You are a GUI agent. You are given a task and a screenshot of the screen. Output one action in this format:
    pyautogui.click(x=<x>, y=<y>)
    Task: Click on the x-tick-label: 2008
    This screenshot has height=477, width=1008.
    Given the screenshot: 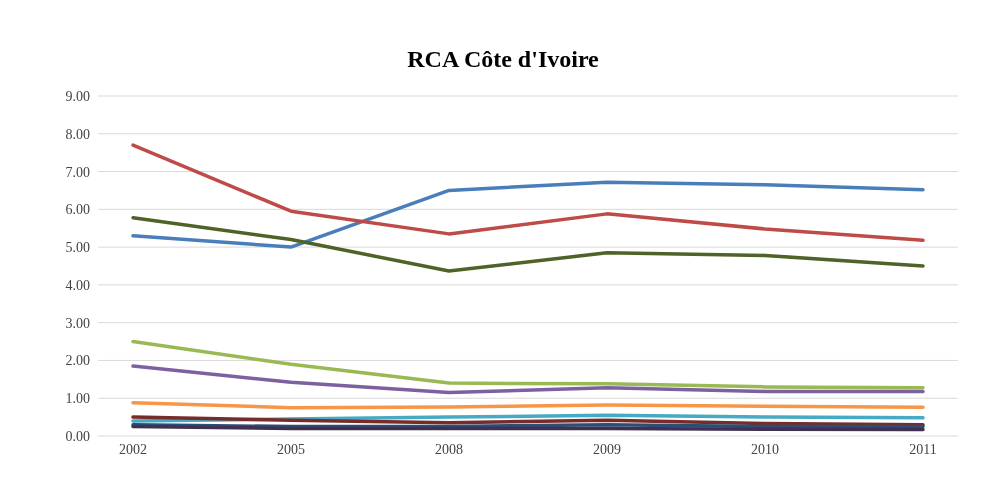 What is the action you would take?
    pyautogui.click(x=449, y=449)
    